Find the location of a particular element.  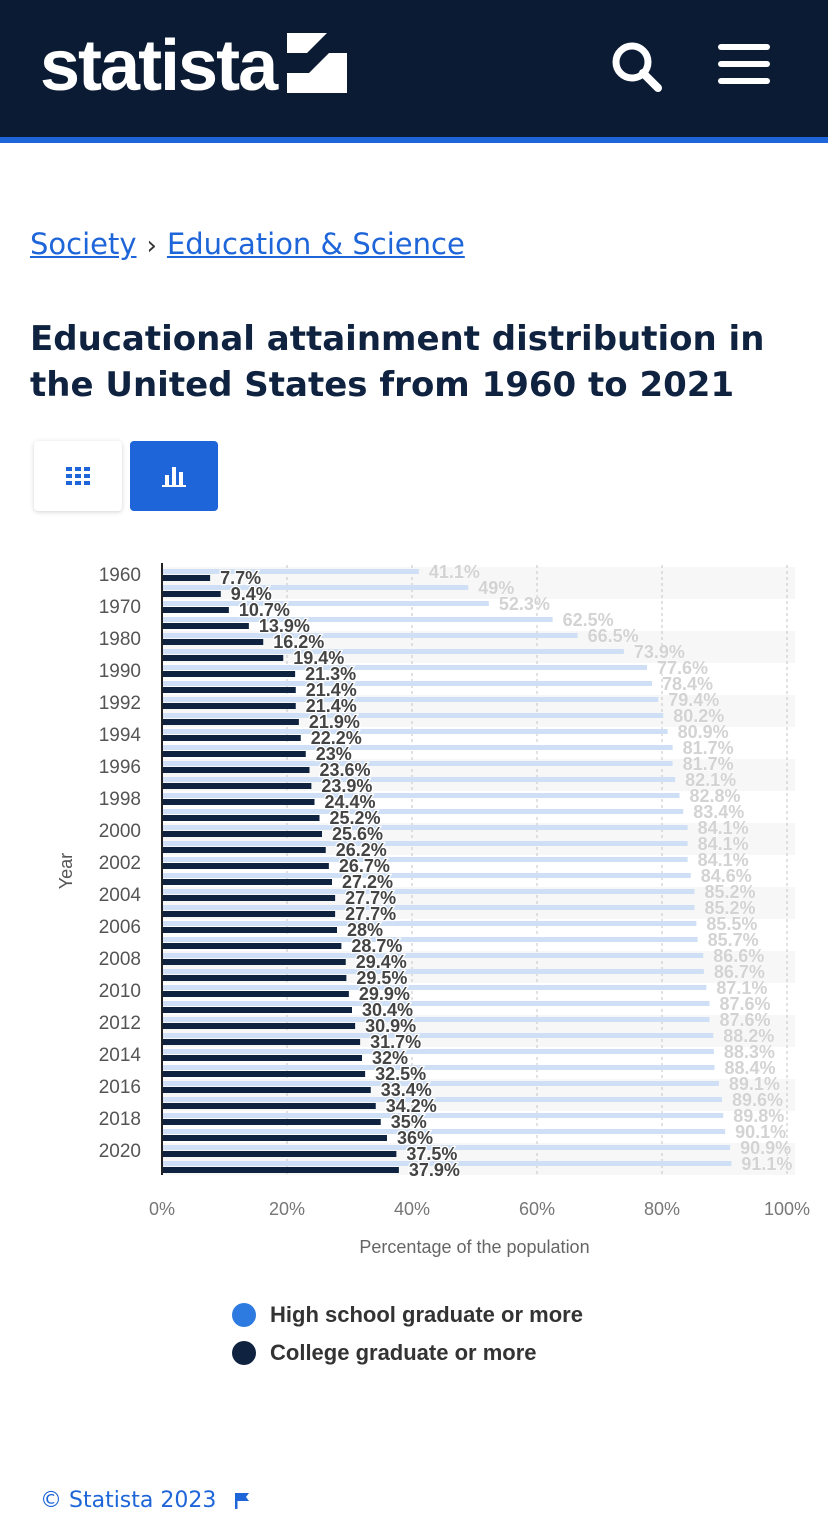

breadcrumb-society-link: Society is located at coordinates (83, 244).